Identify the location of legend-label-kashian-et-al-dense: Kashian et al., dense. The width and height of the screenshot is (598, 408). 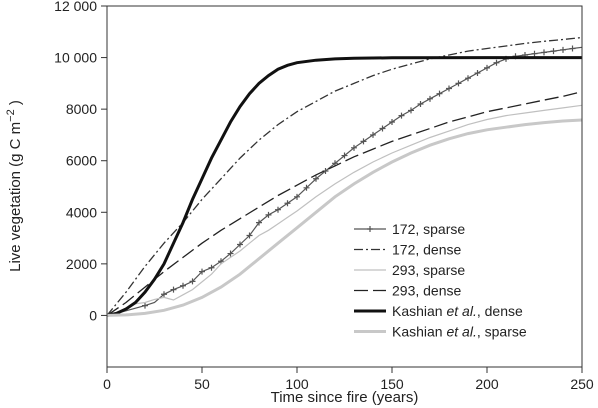
(457, 311).